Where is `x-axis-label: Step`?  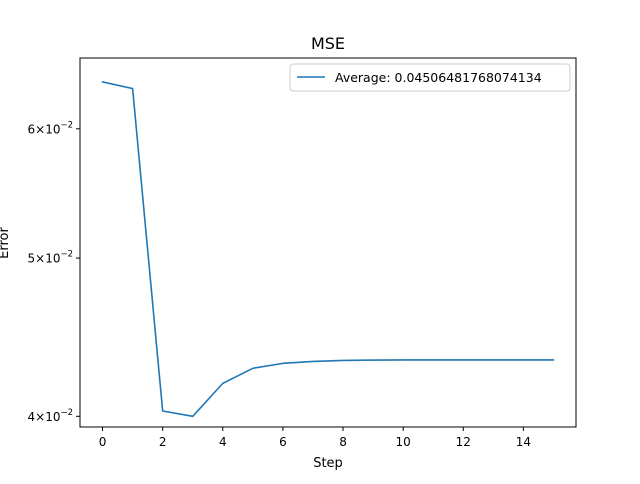 x-axis-label: Step is located at coordinates (328, 463).